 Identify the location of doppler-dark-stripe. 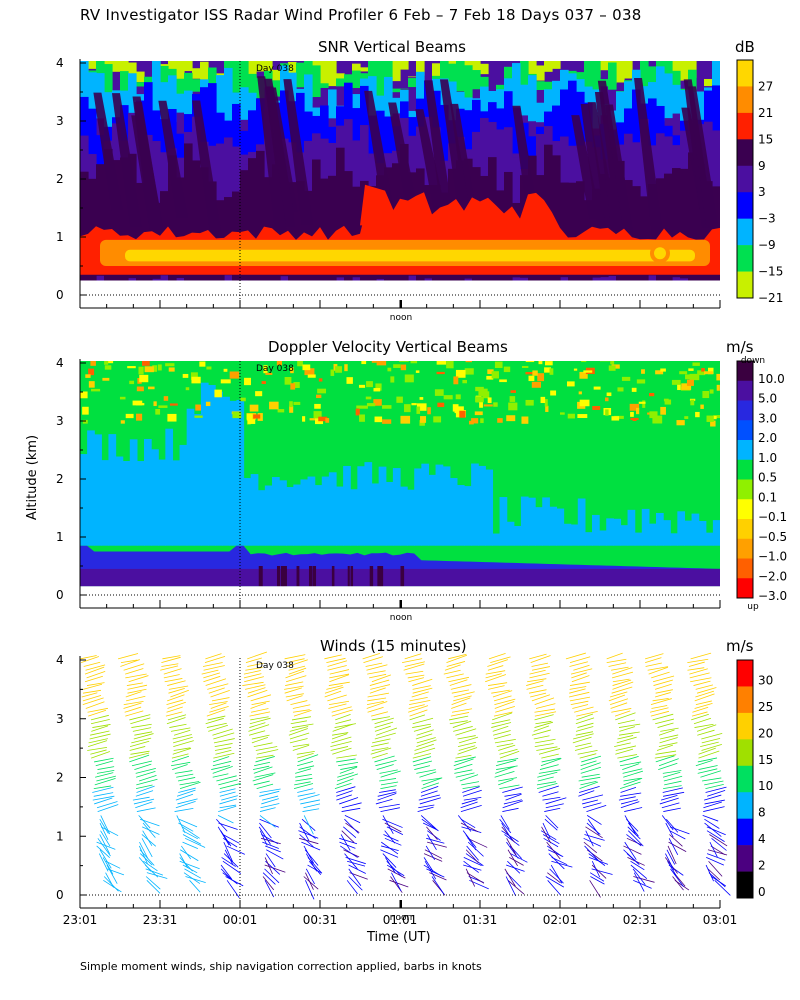
(260, 576).